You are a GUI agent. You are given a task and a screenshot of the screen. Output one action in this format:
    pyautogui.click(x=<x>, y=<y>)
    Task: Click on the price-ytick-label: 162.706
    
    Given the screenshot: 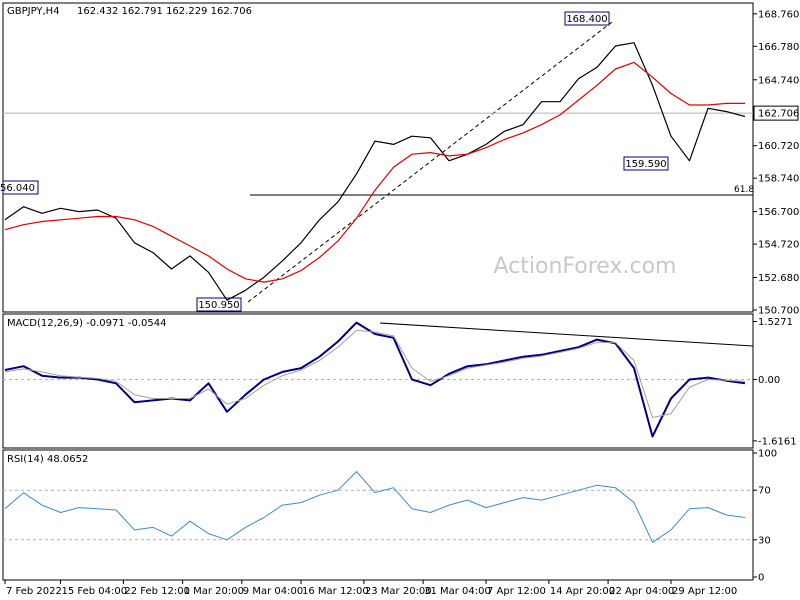 What is the action you would take?
    pyautogui.click(x=778, y=114)
    